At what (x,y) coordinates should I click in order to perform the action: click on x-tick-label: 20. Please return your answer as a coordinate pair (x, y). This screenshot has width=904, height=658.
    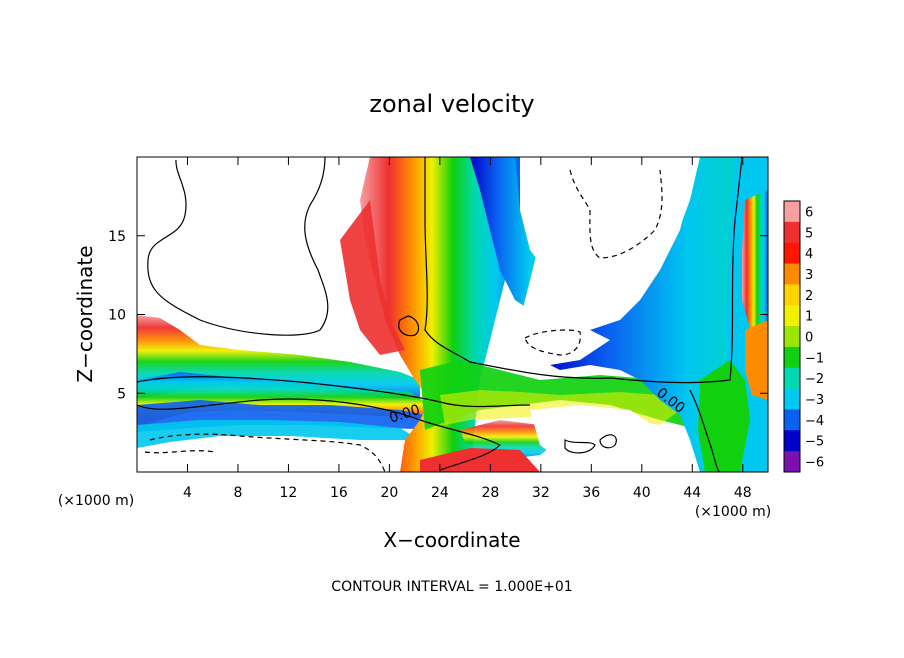
    Looking at the image, I should click on (389, 493).